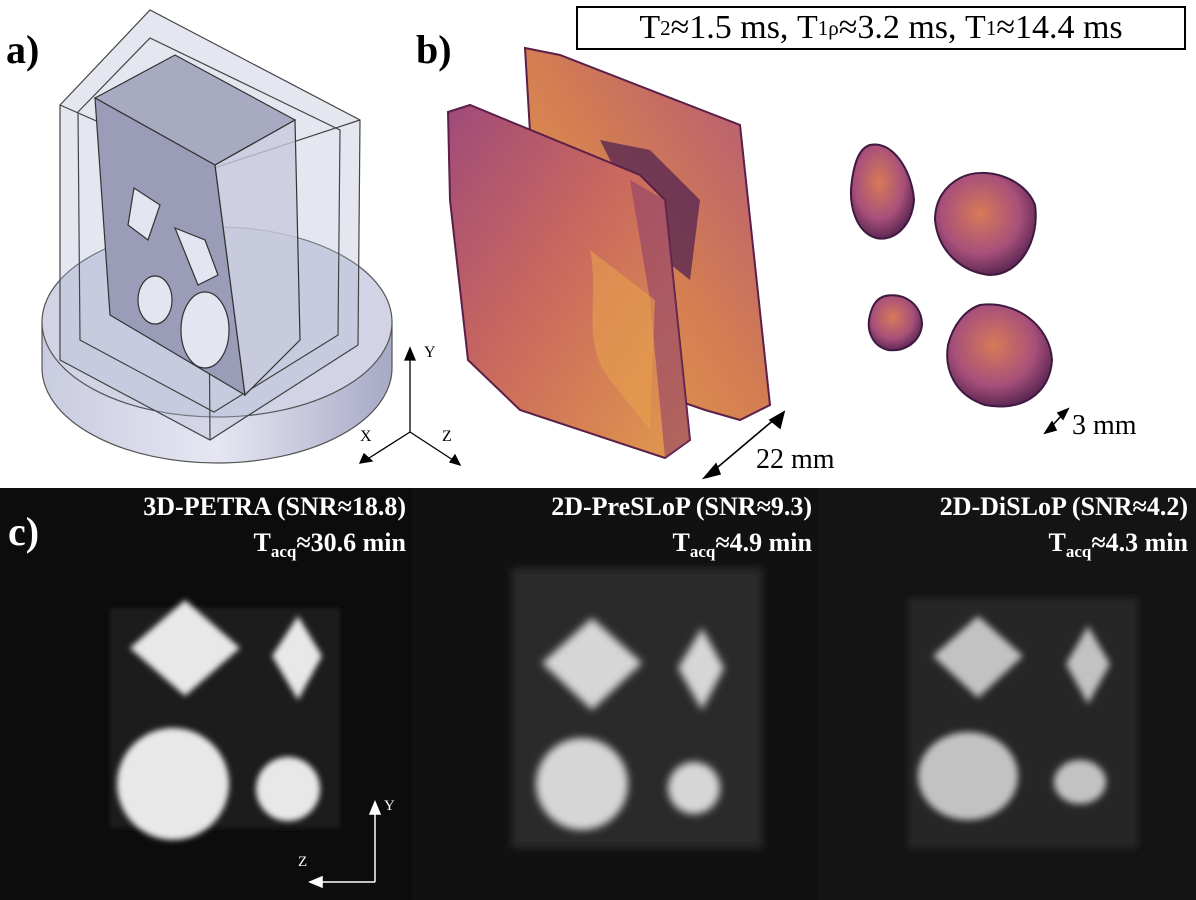 The image size is (1196, 900). What do you see at coordinates (430, 352) in the screenshot?
I see `axis-label-y-a: Y` at bounding box center [430, 352].